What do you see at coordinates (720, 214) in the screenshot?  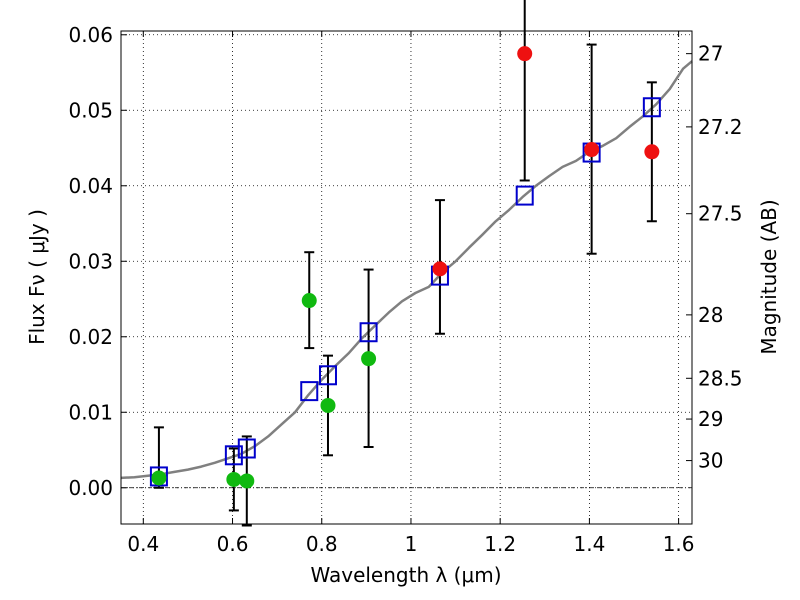 I see `right-axis-tick-label: 27.5` at bounding box center [720, 214].